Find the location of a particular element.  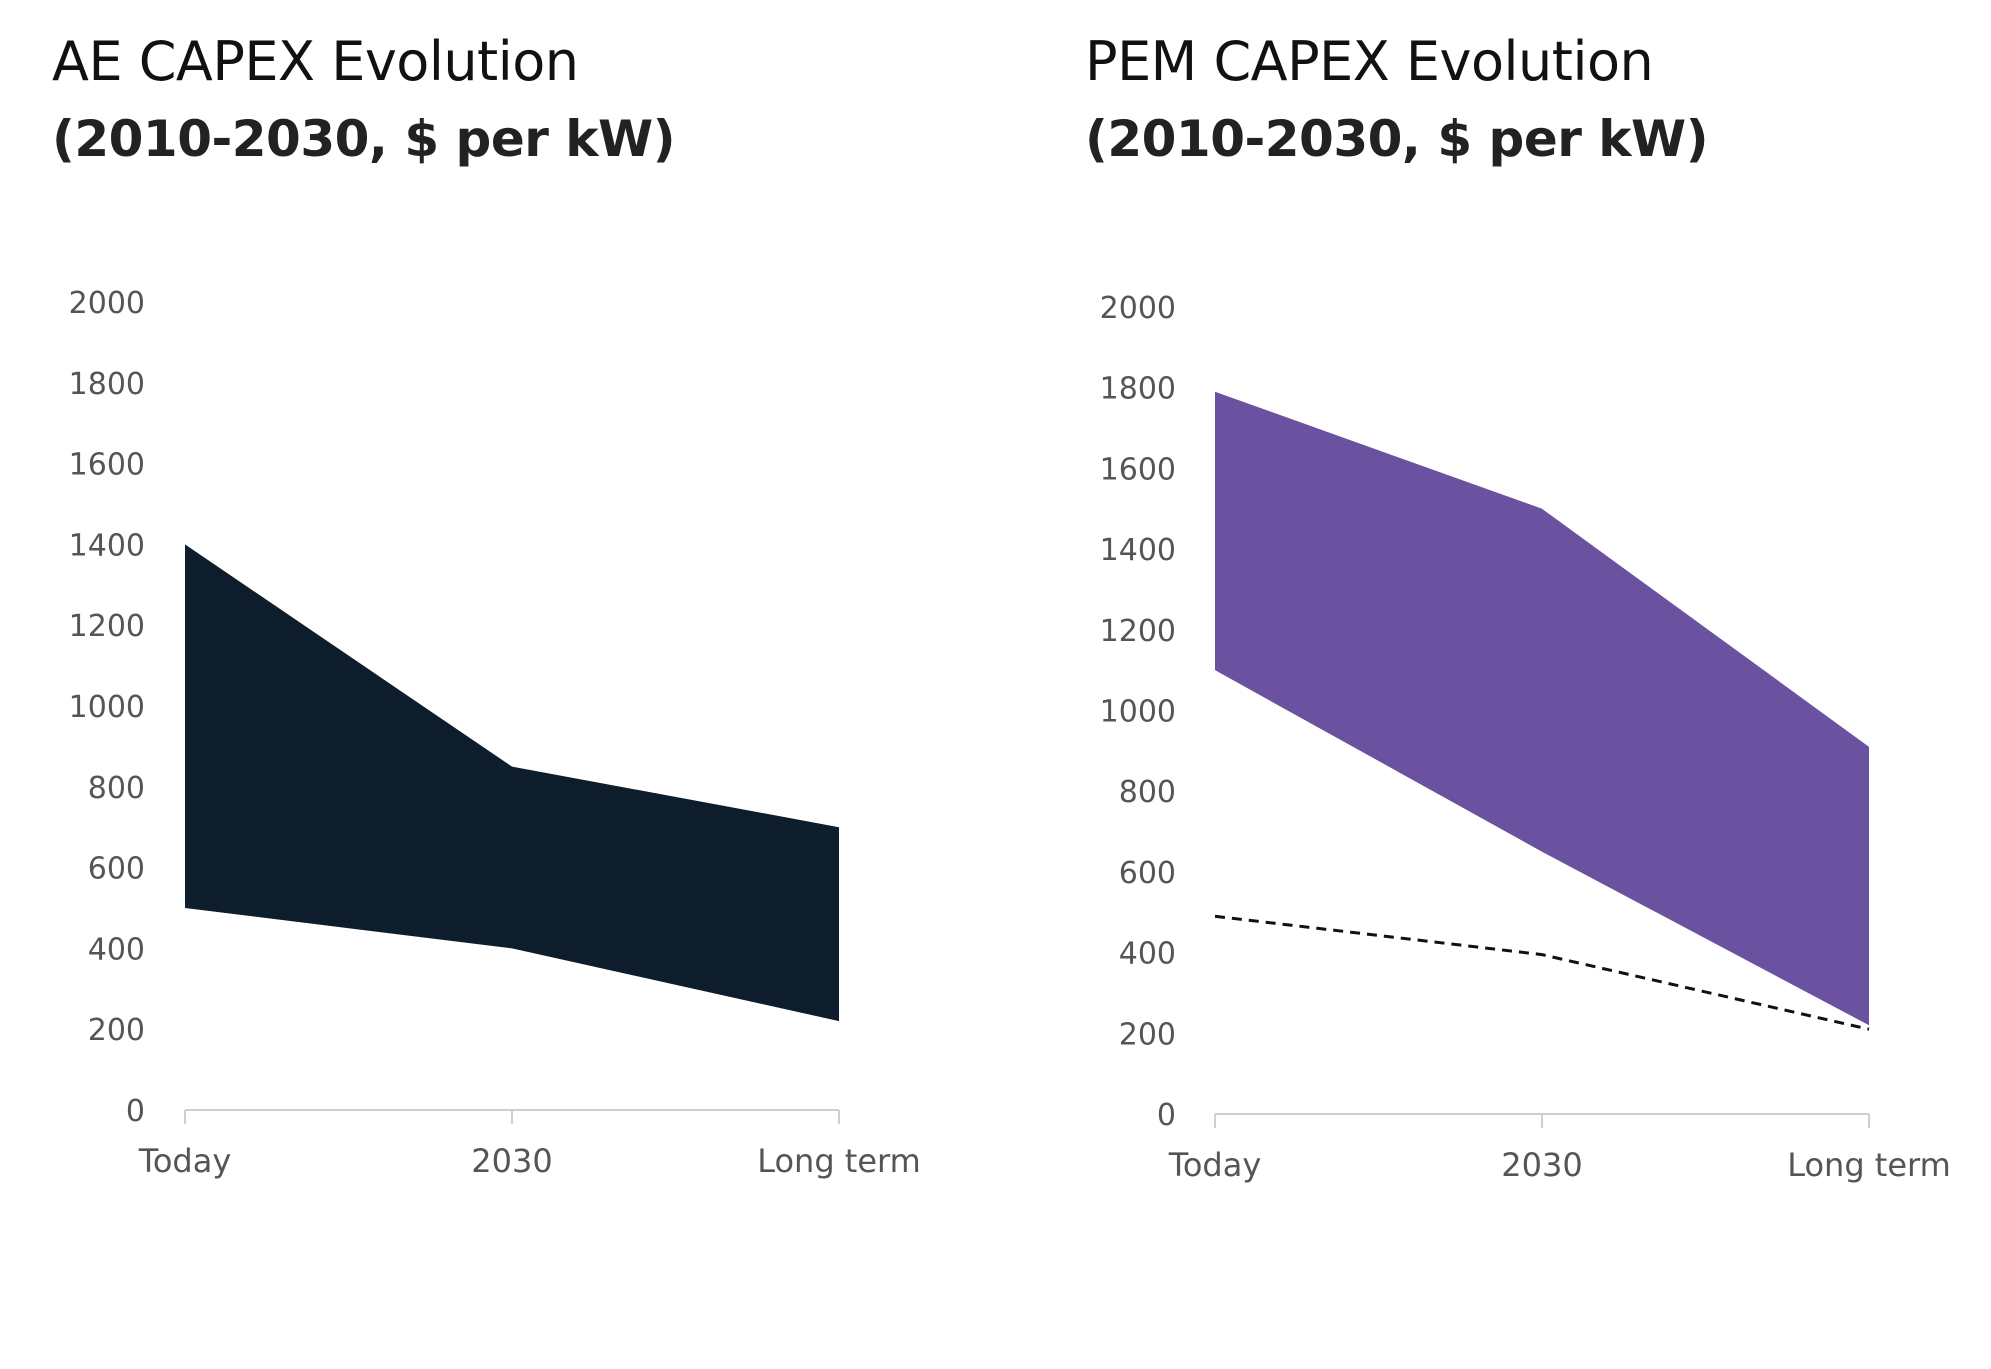

reference-dashed-line is located at coordinates (1542, 972).